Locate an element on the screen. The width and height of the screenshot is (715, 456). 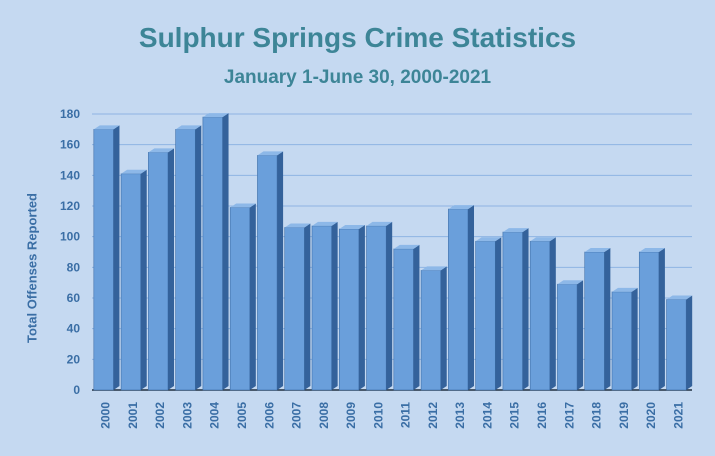
x-tick-label: 2021 is located at coordinates (678, 415).